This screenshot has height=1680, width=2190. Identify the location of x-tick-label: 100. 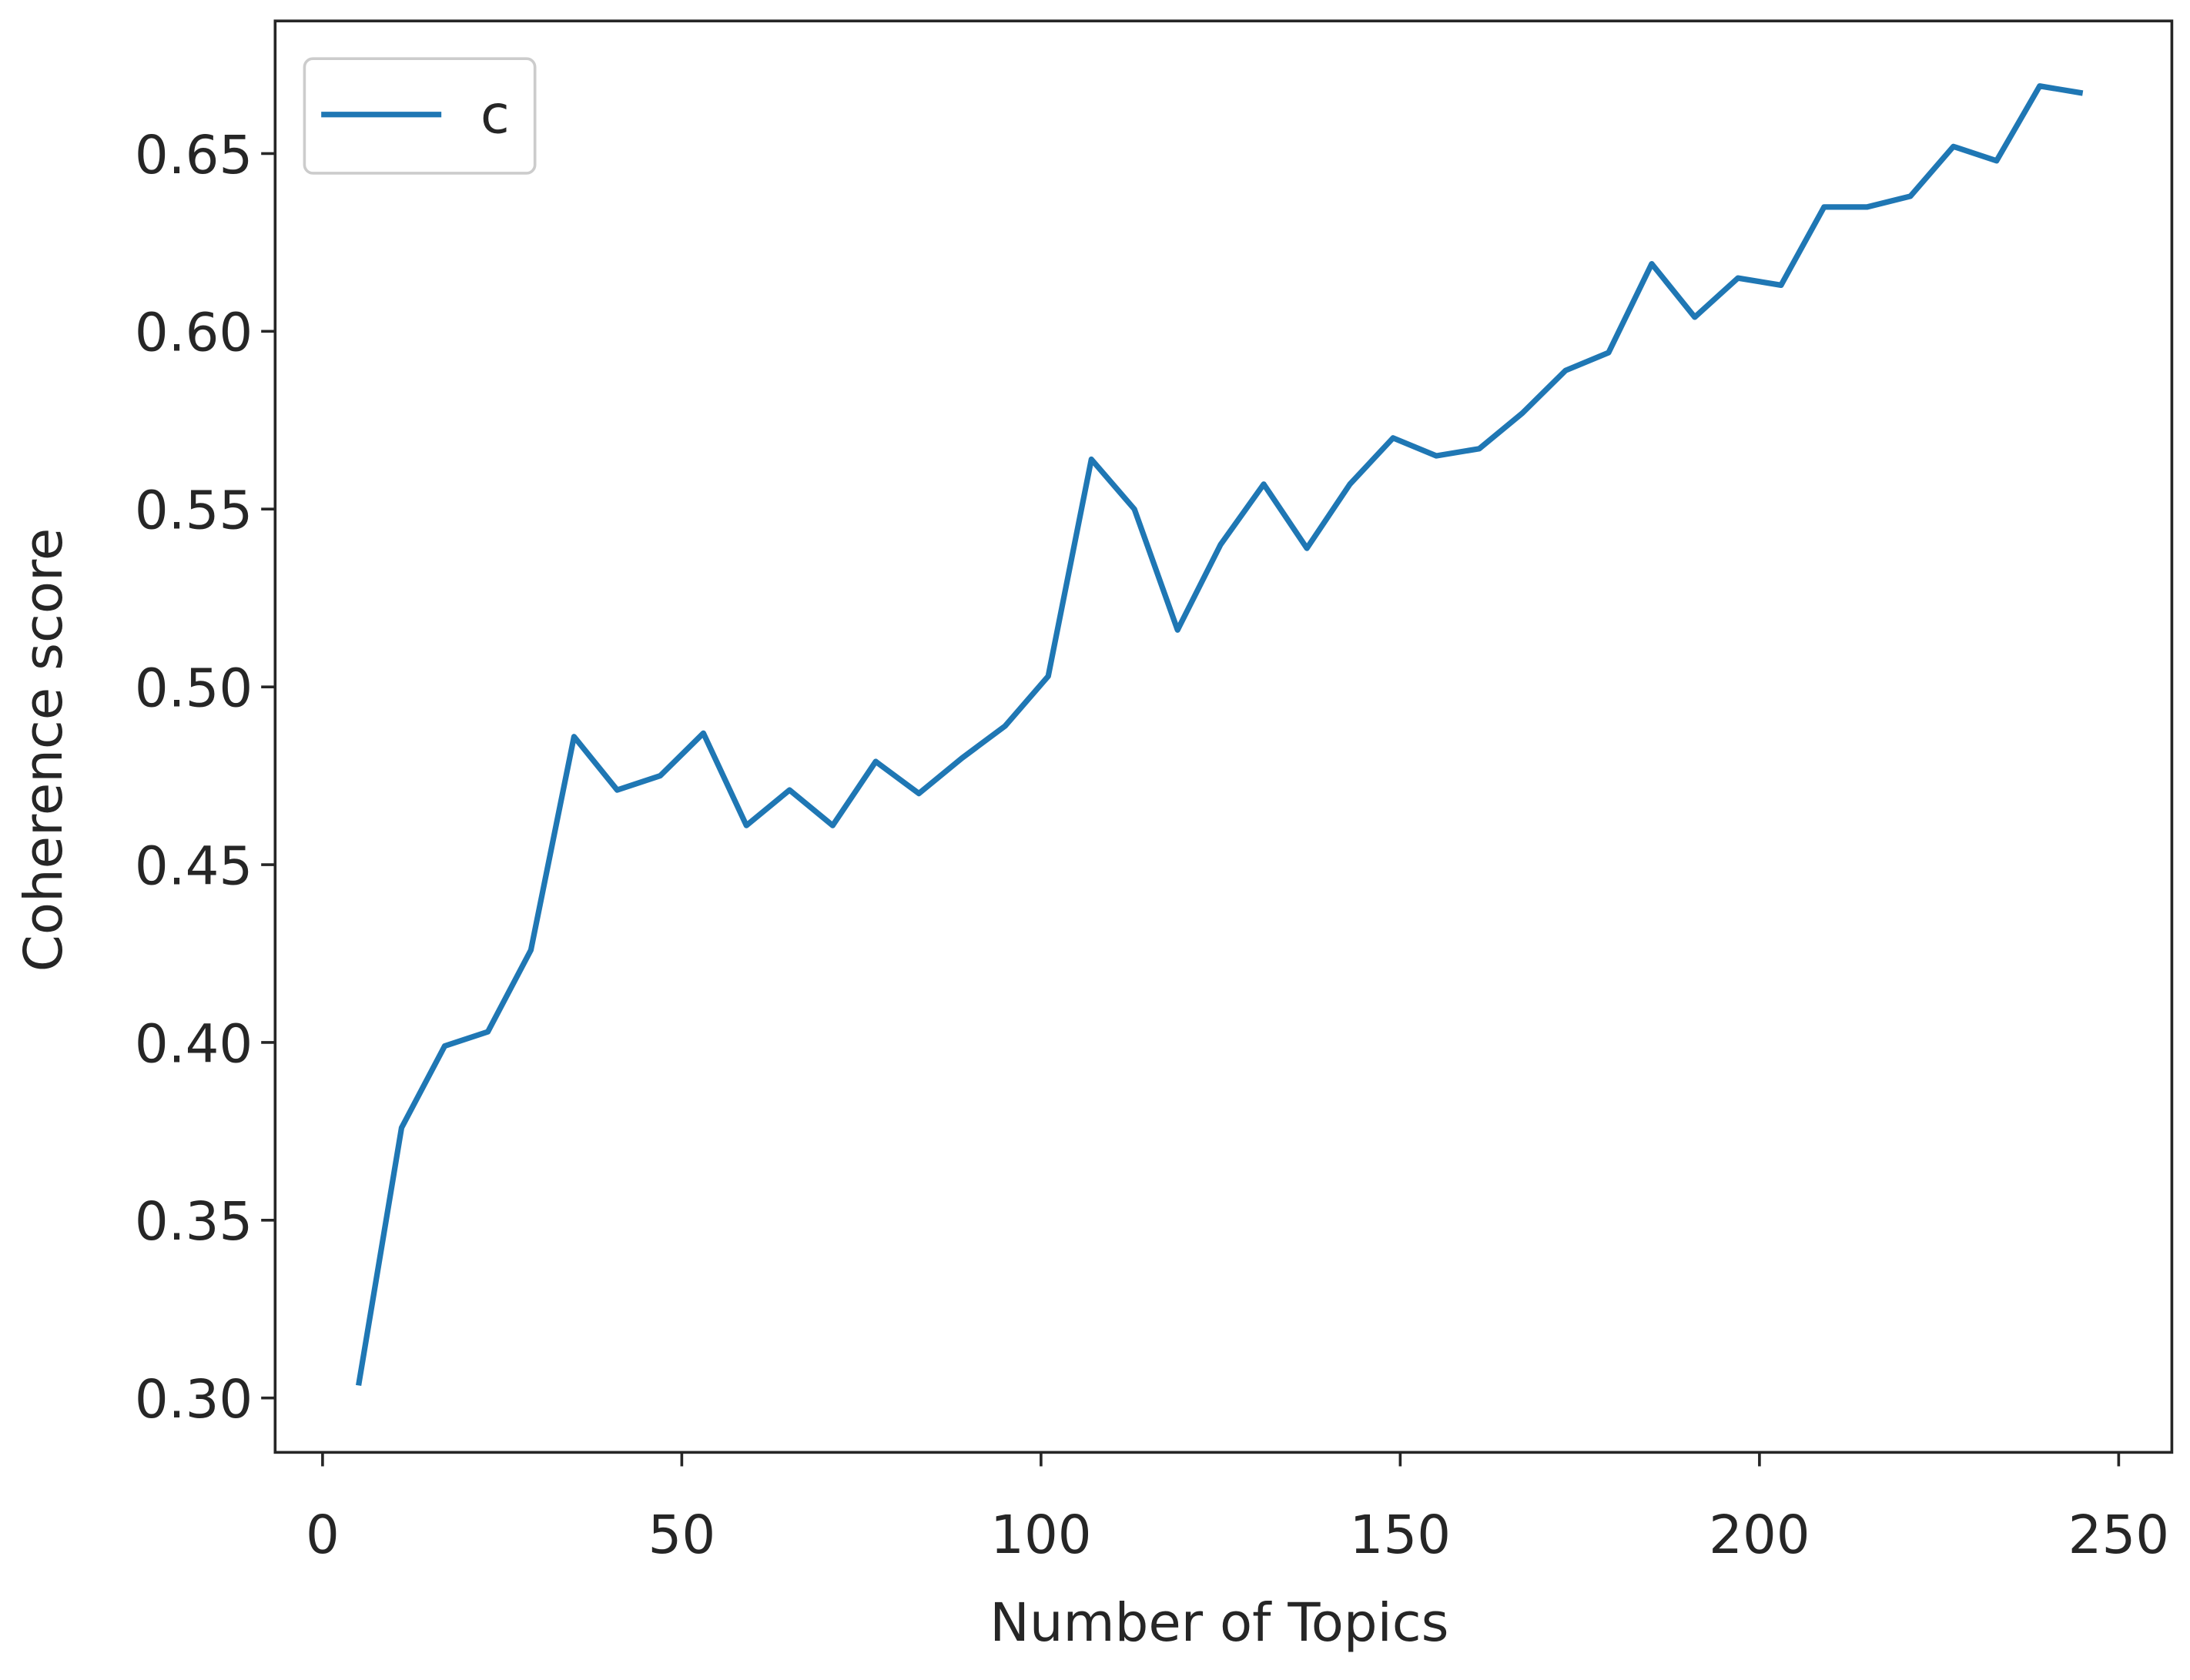
(1041, 1535).